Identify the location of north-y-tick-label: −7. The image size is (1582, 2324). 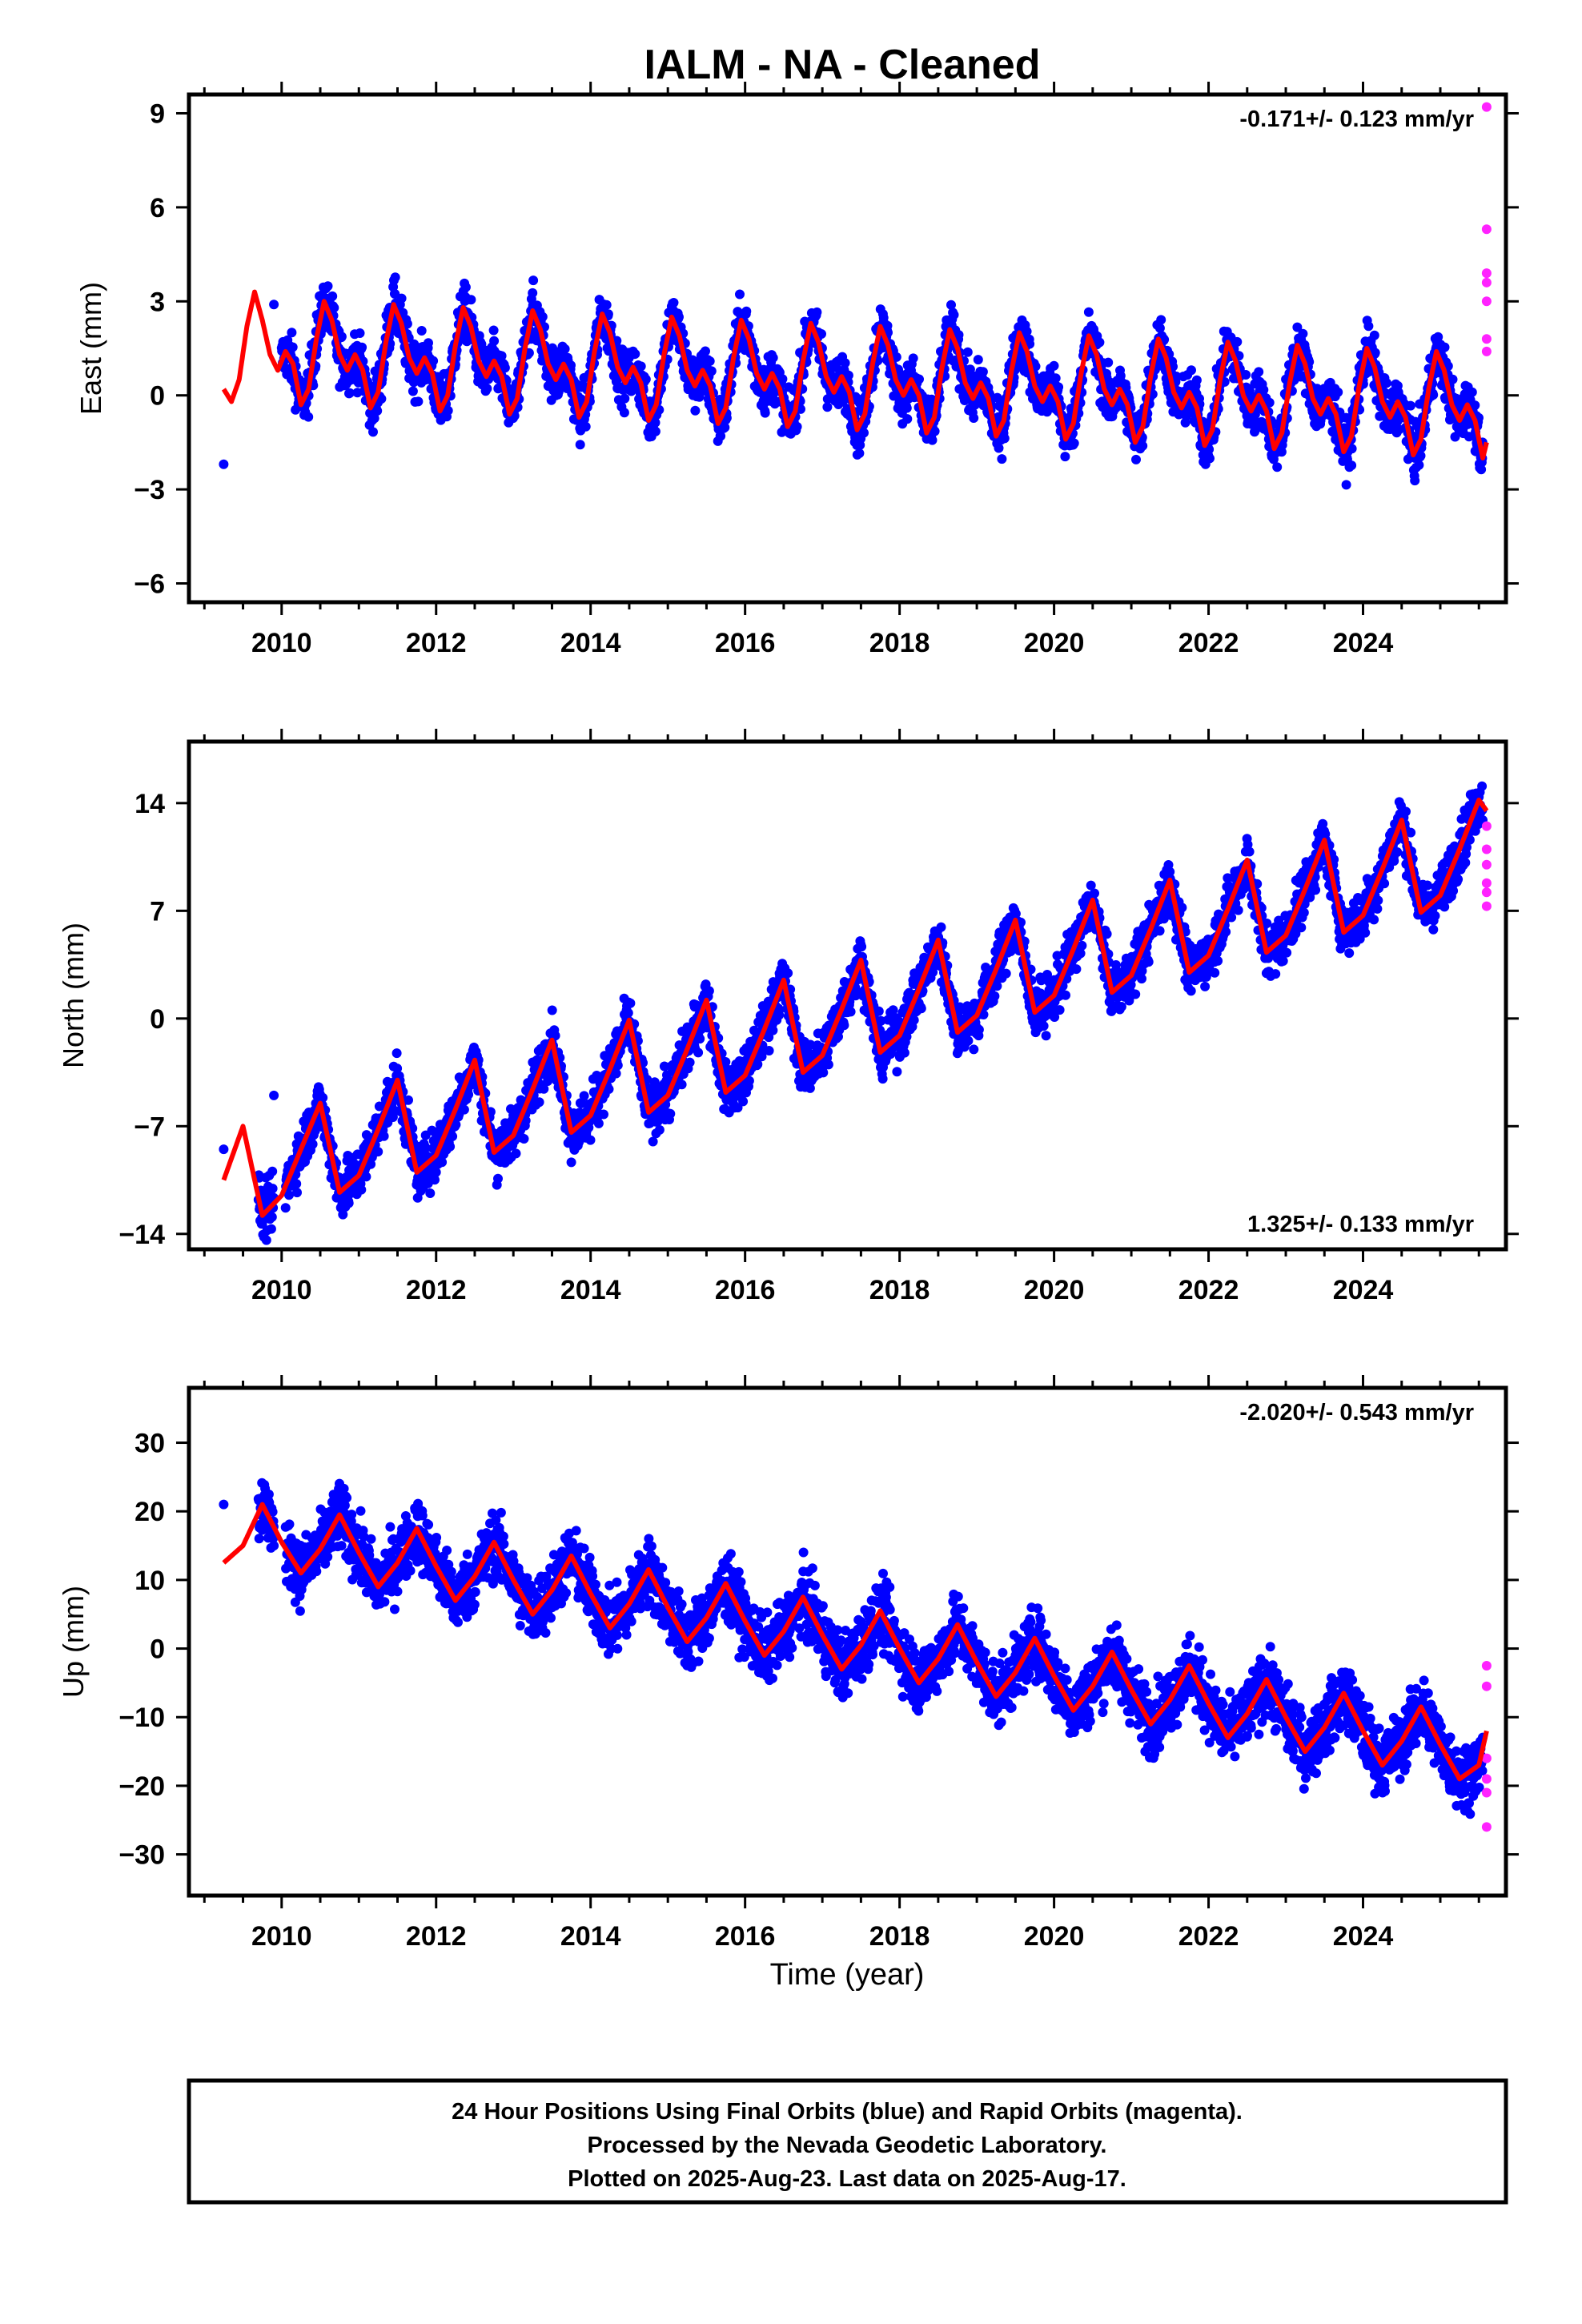
(149, 1127).